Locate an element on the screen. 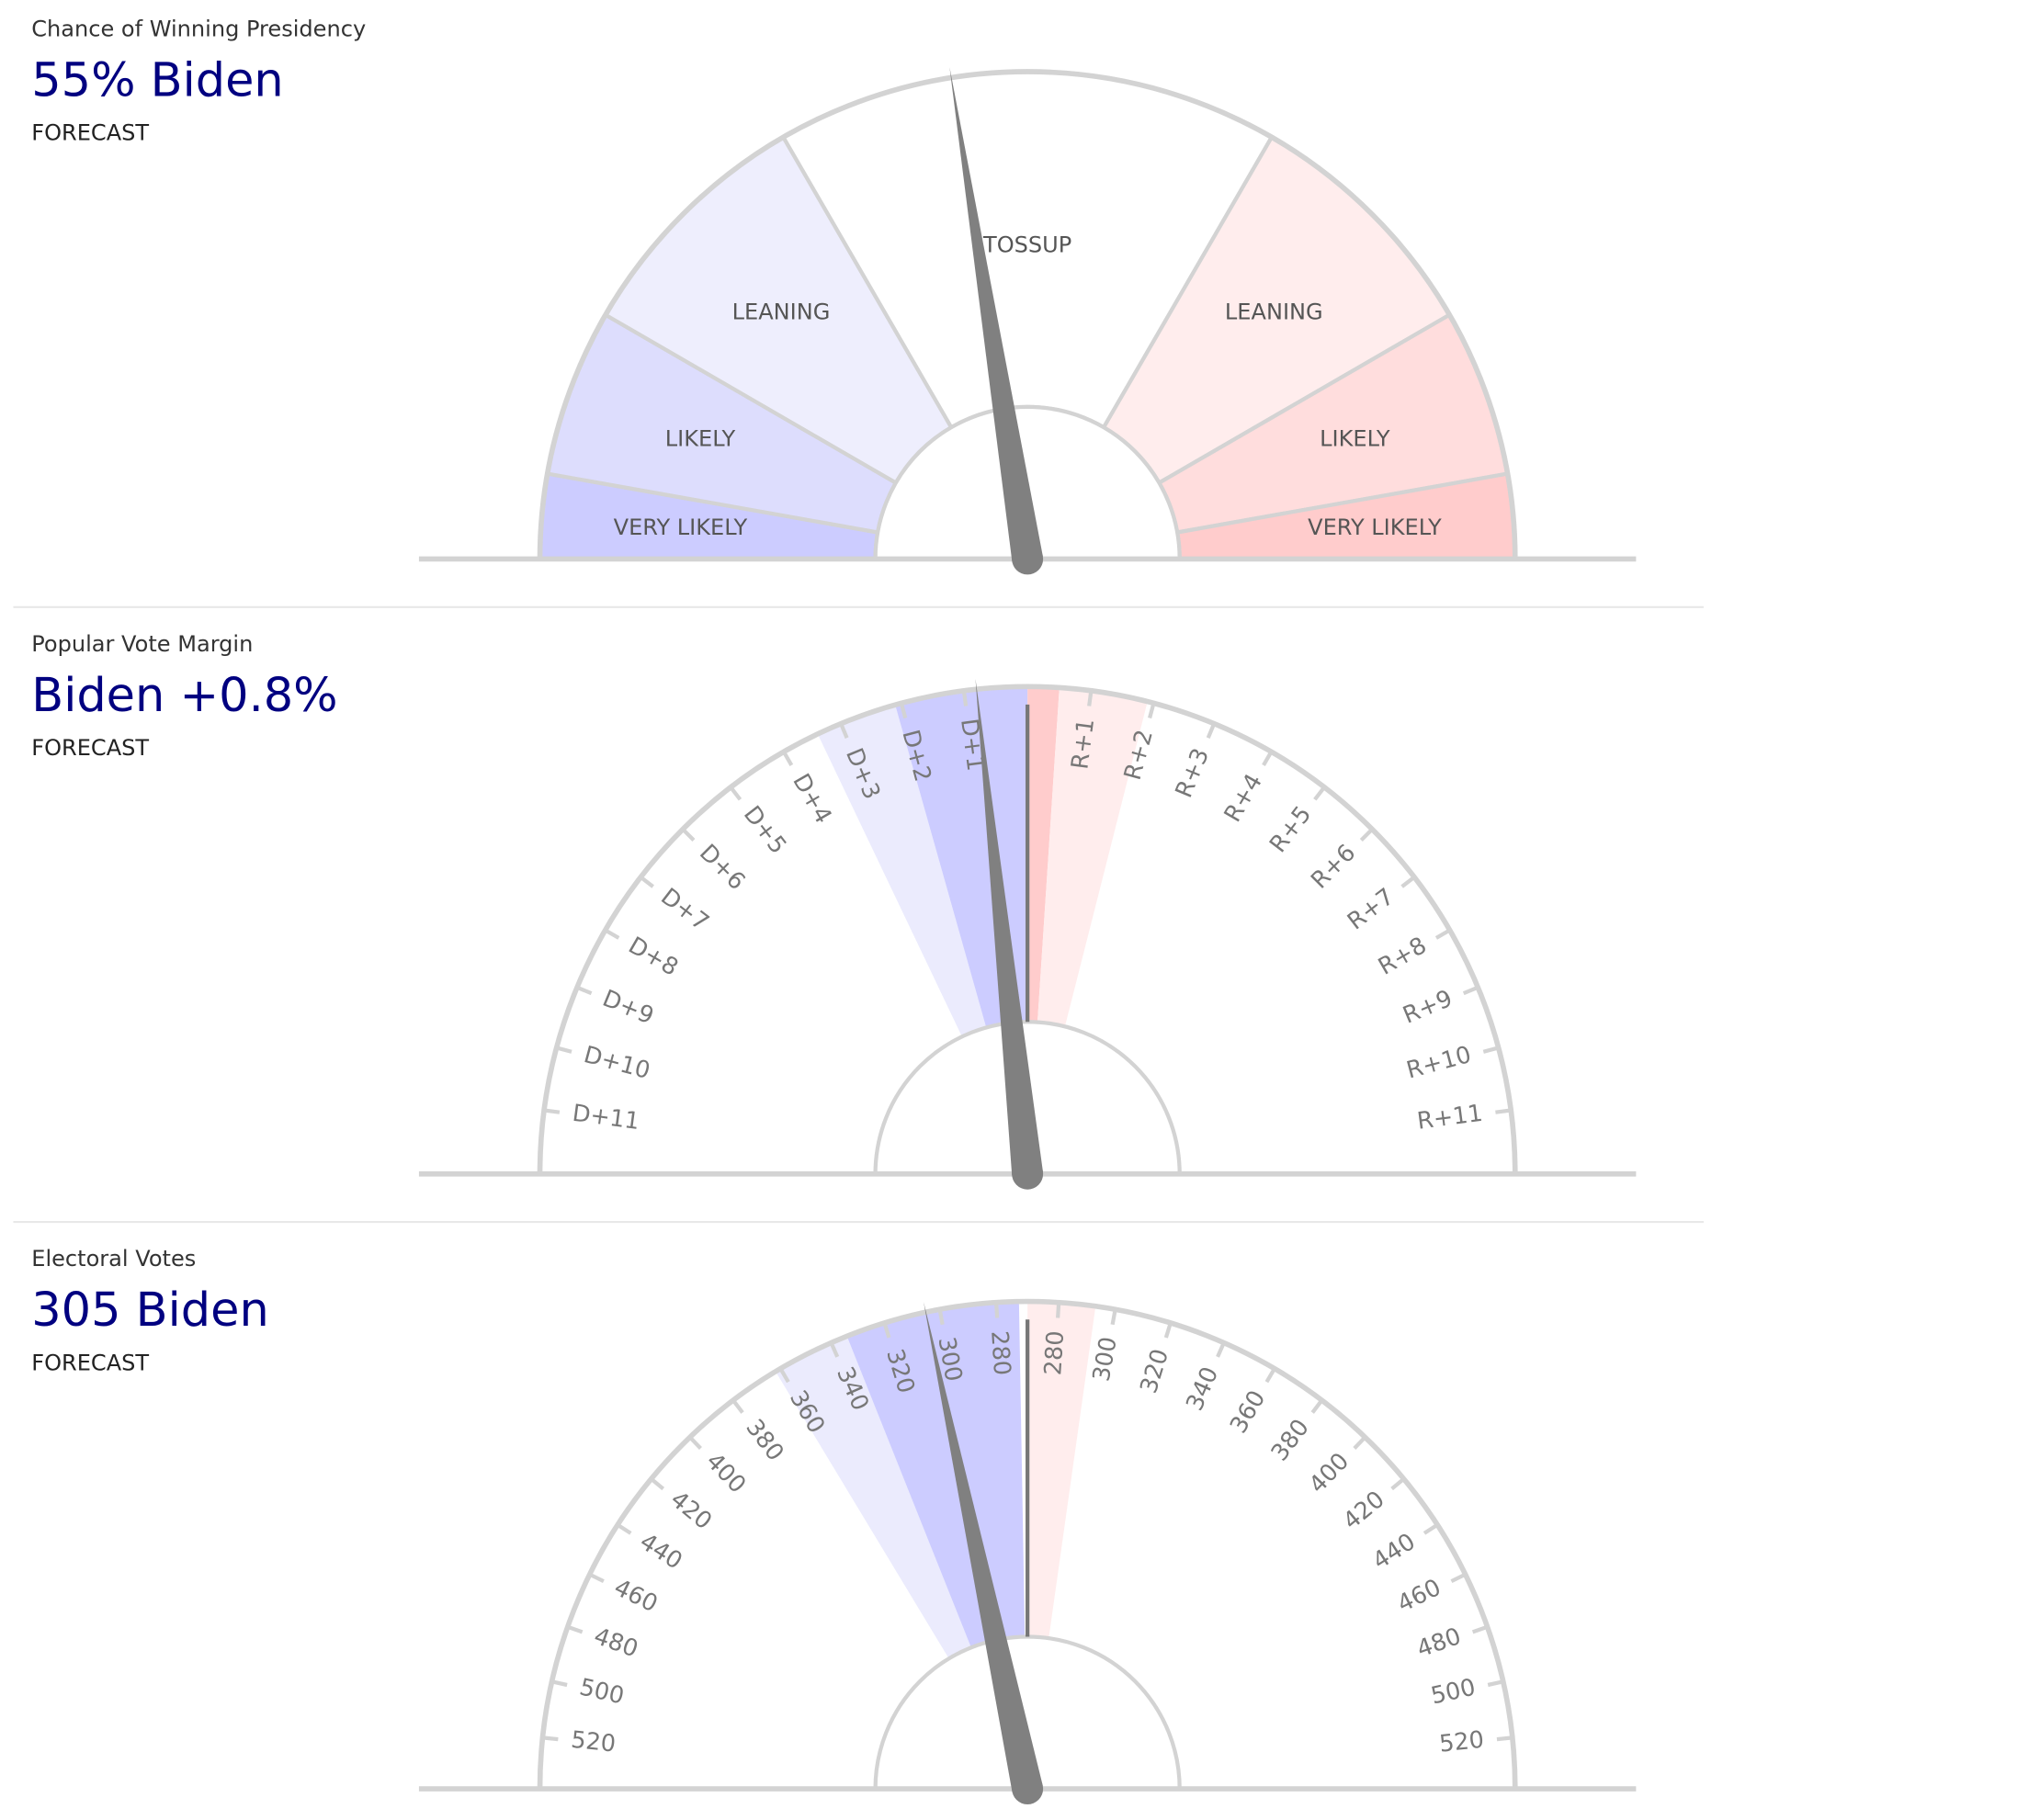 Image resolution: width=2029 pixels, height=1820 pixels. hub is located at coordinates (1027, 1713).